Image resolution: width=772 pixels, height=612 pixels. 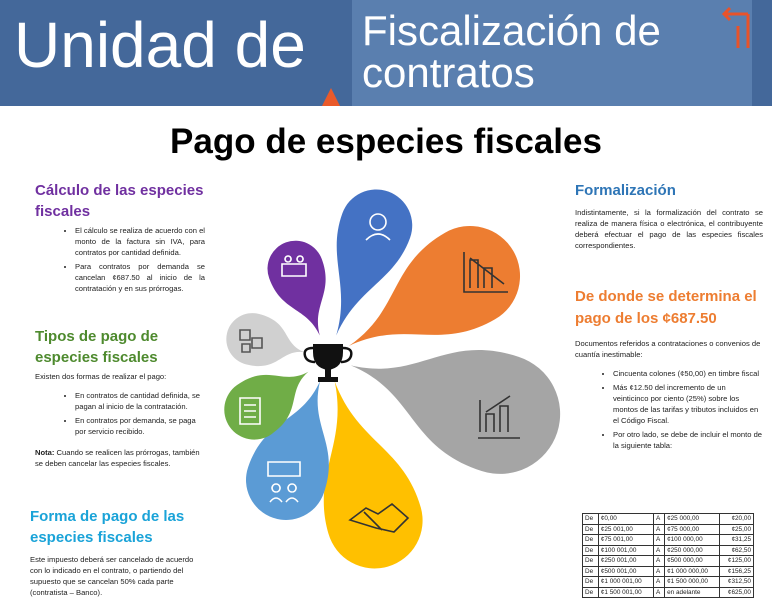 I want to click on table-cell: ¢75 000,00, so click(x=692, y=529).